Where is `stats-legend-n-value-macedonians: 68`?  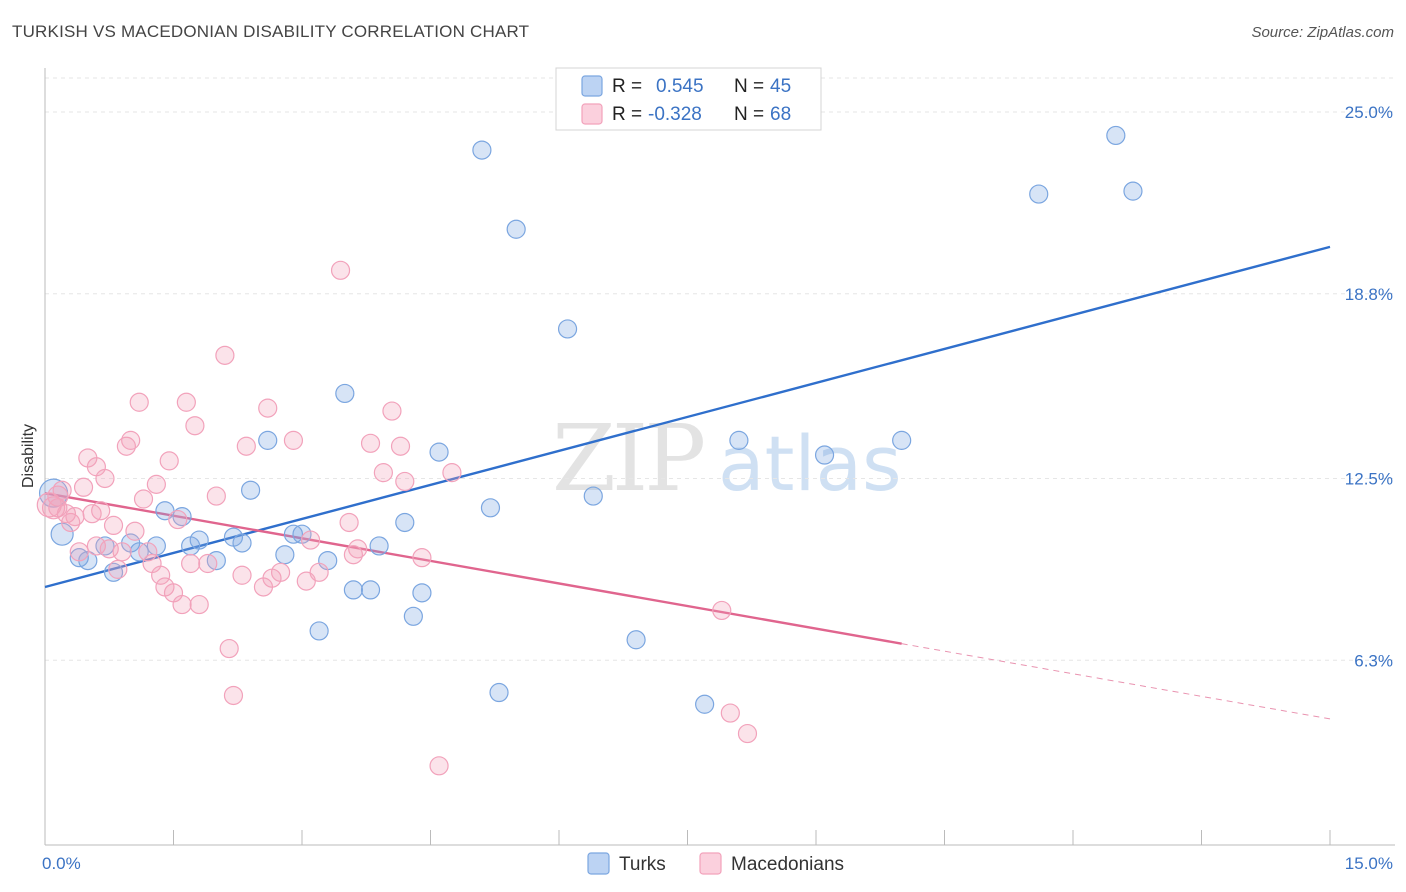 stats-legend-n-value-macedonians: 68 is located at coordinates (780, 114).